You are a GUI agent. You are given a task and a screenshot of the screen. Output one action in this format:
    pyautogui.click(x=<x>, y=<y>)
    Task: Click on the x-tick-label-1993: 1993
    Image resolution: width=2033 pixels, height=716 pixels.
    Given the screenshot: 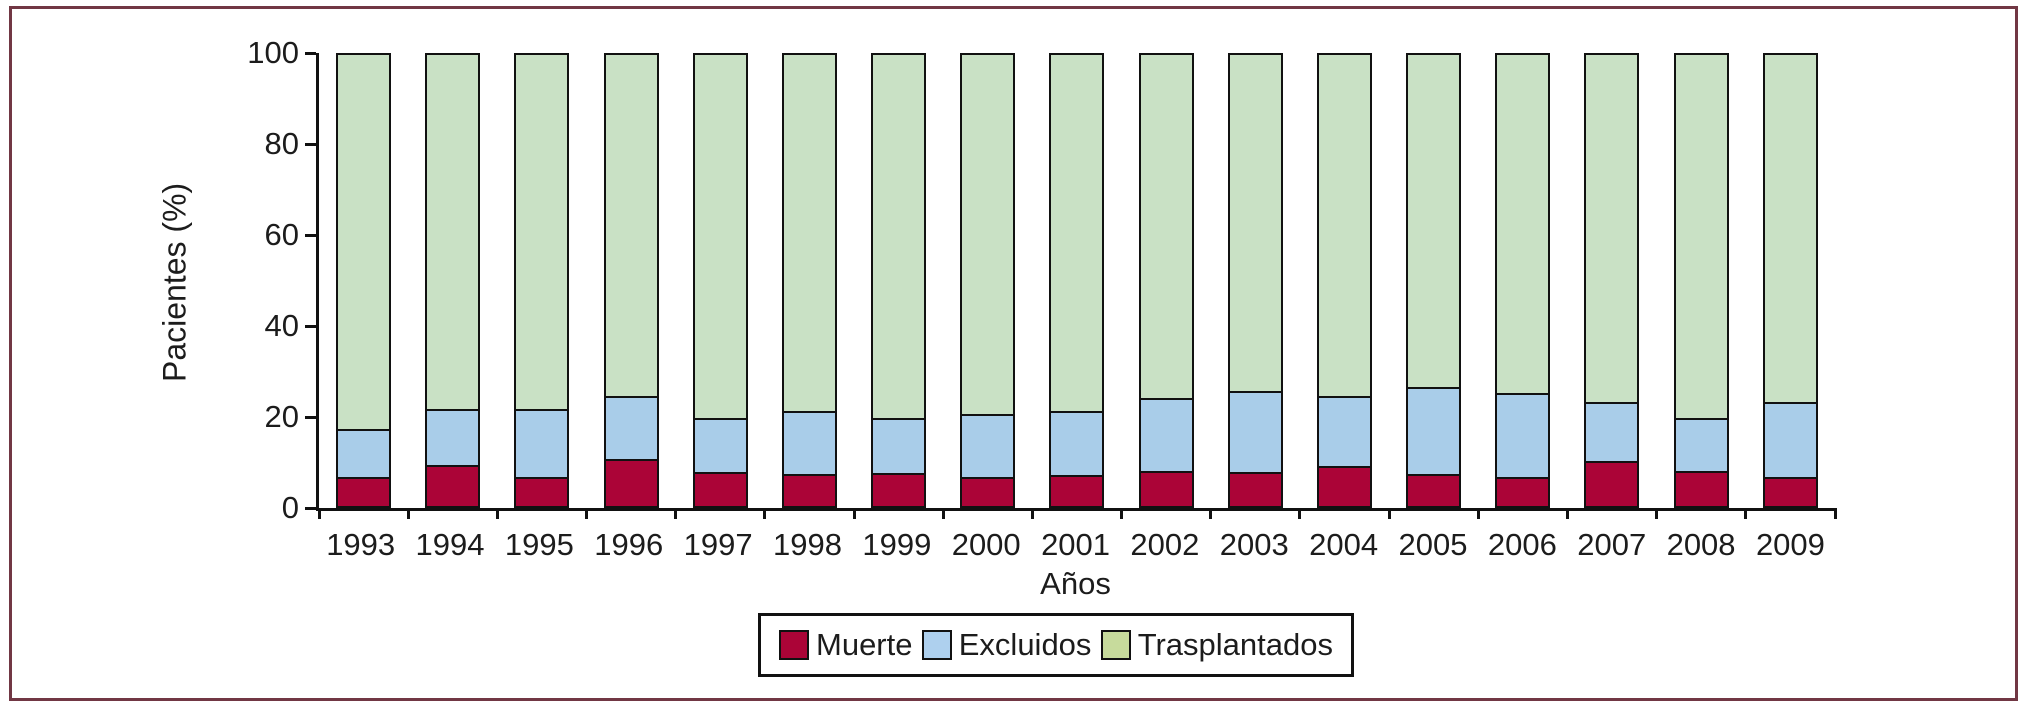 What is the action you would take?
    pyautogui.click(x=361, y=544)
    